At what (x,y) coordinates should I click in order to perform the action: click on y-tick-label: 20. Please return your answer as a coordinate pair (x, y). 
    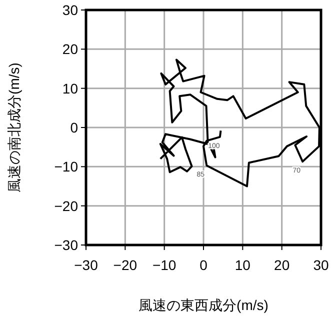
    Looking at the image, I should click on (70, 49).